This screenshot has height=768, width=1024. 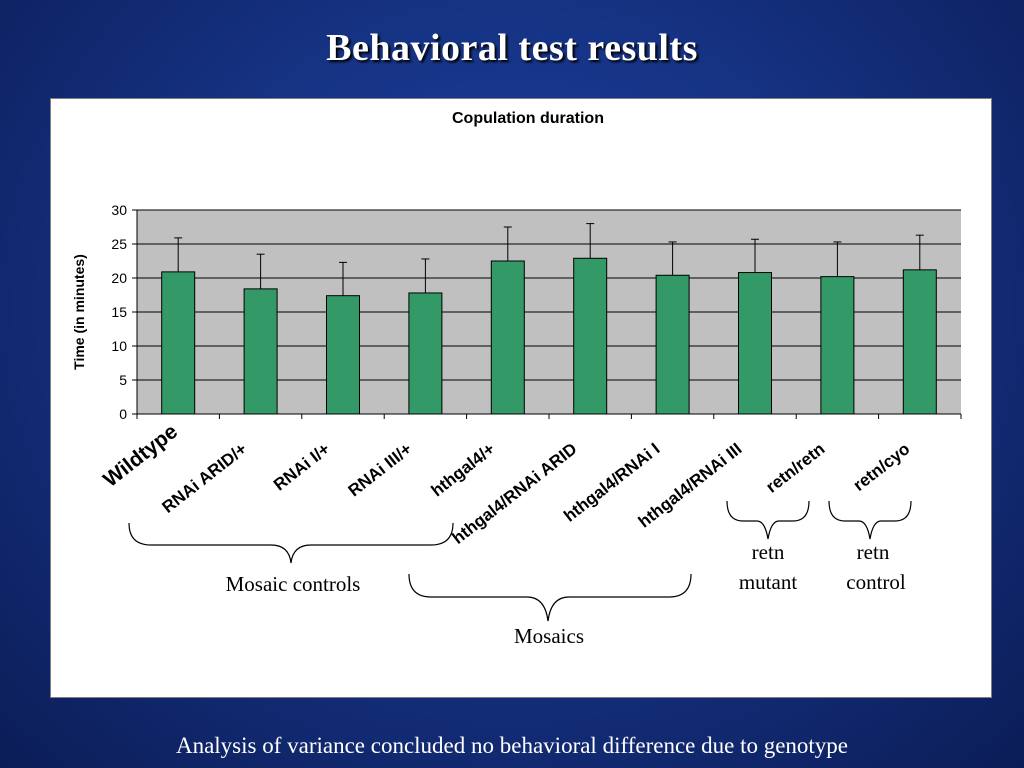 I want to click on annotation-retn-mutant-line1: retn, so click(x=768, y=552).